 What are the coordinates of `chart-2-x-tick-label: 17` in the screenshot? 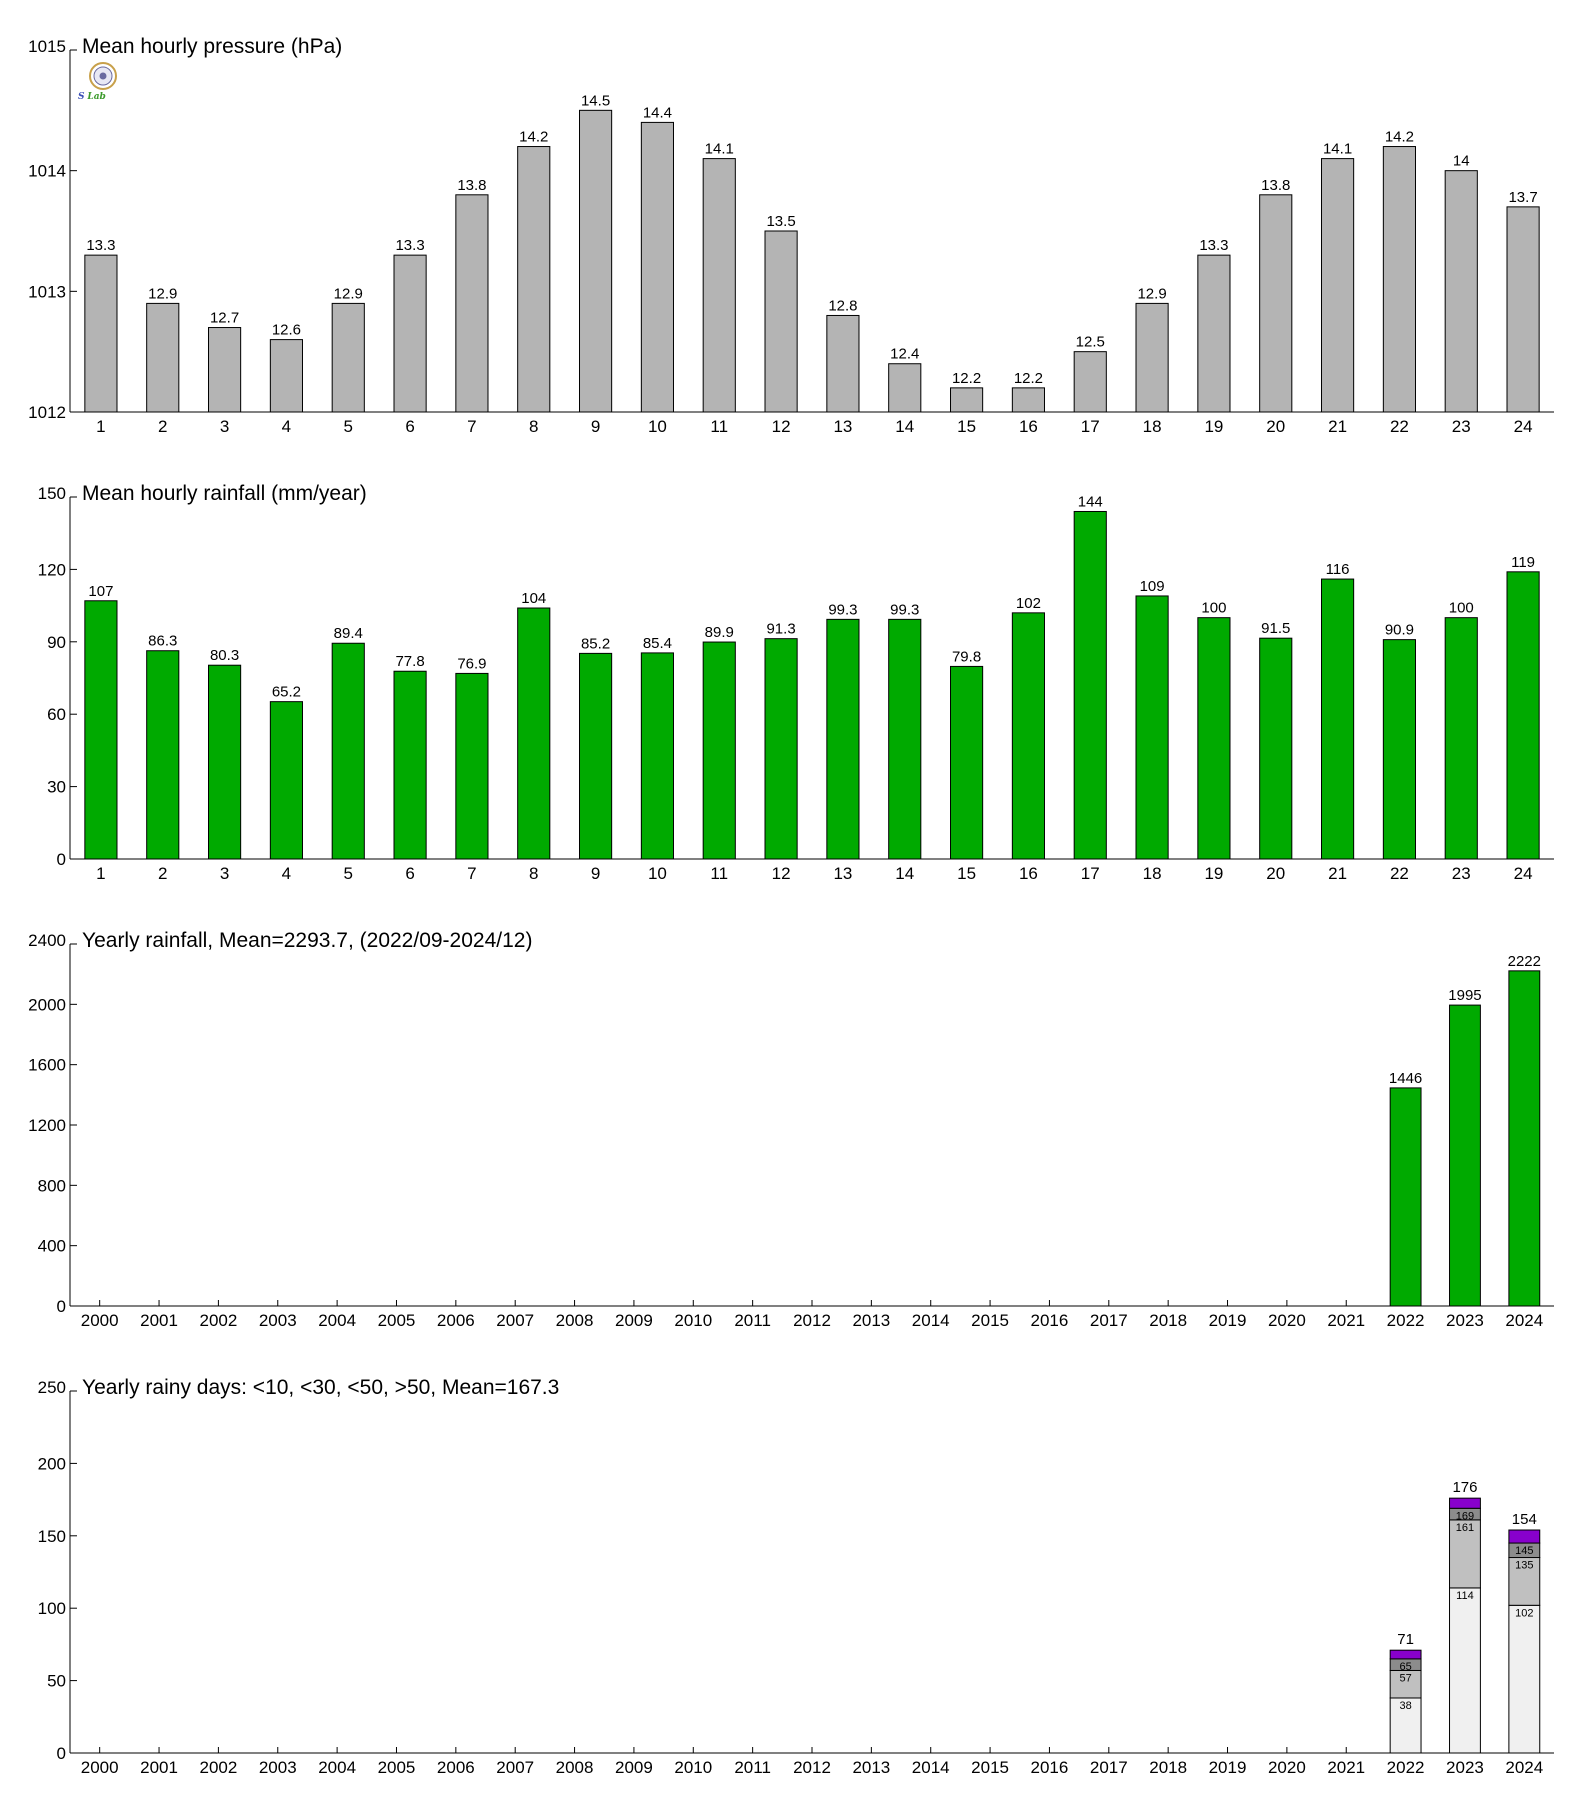 It's located at (1090, 873).